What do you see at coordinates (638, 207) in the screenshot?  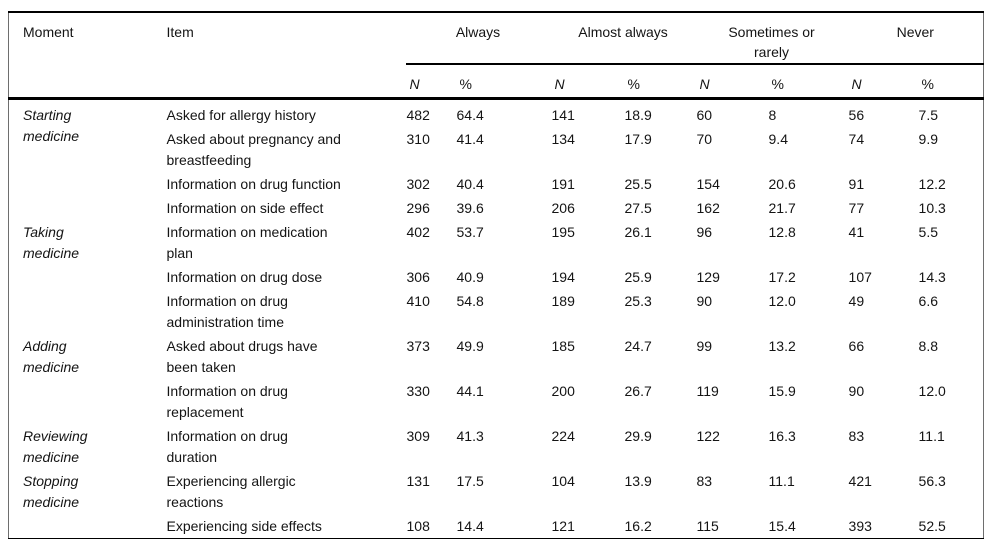 I see `pct-cell: 27.5` at bounding box center [638, 207].